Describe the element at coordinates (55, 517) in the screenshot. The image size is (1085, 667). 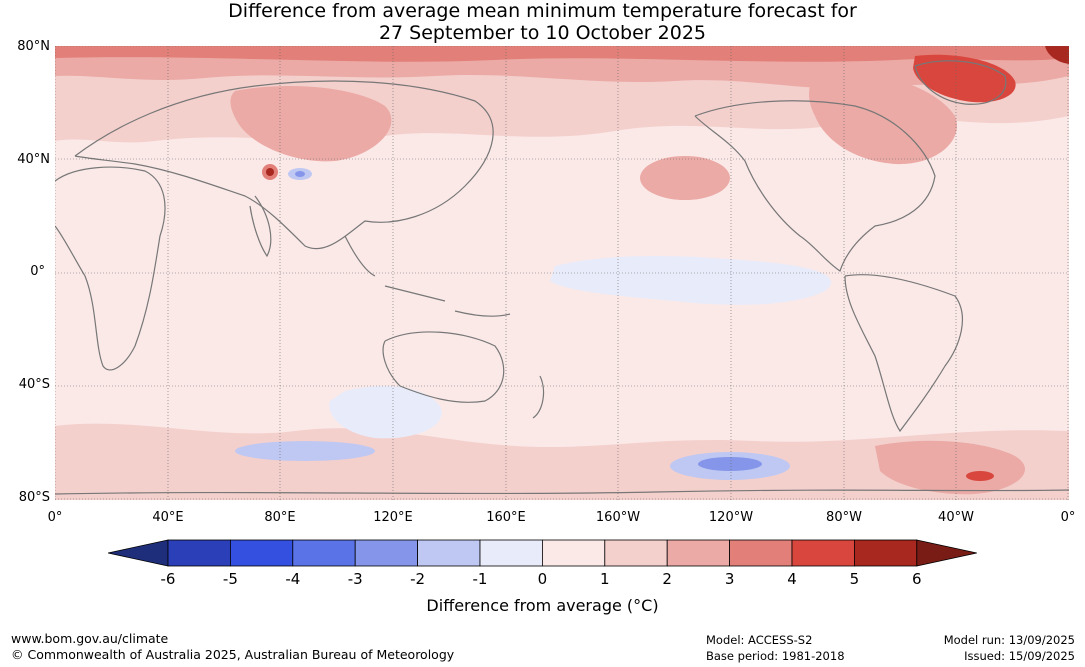
I see `lon-label-0: 0°` at that location.